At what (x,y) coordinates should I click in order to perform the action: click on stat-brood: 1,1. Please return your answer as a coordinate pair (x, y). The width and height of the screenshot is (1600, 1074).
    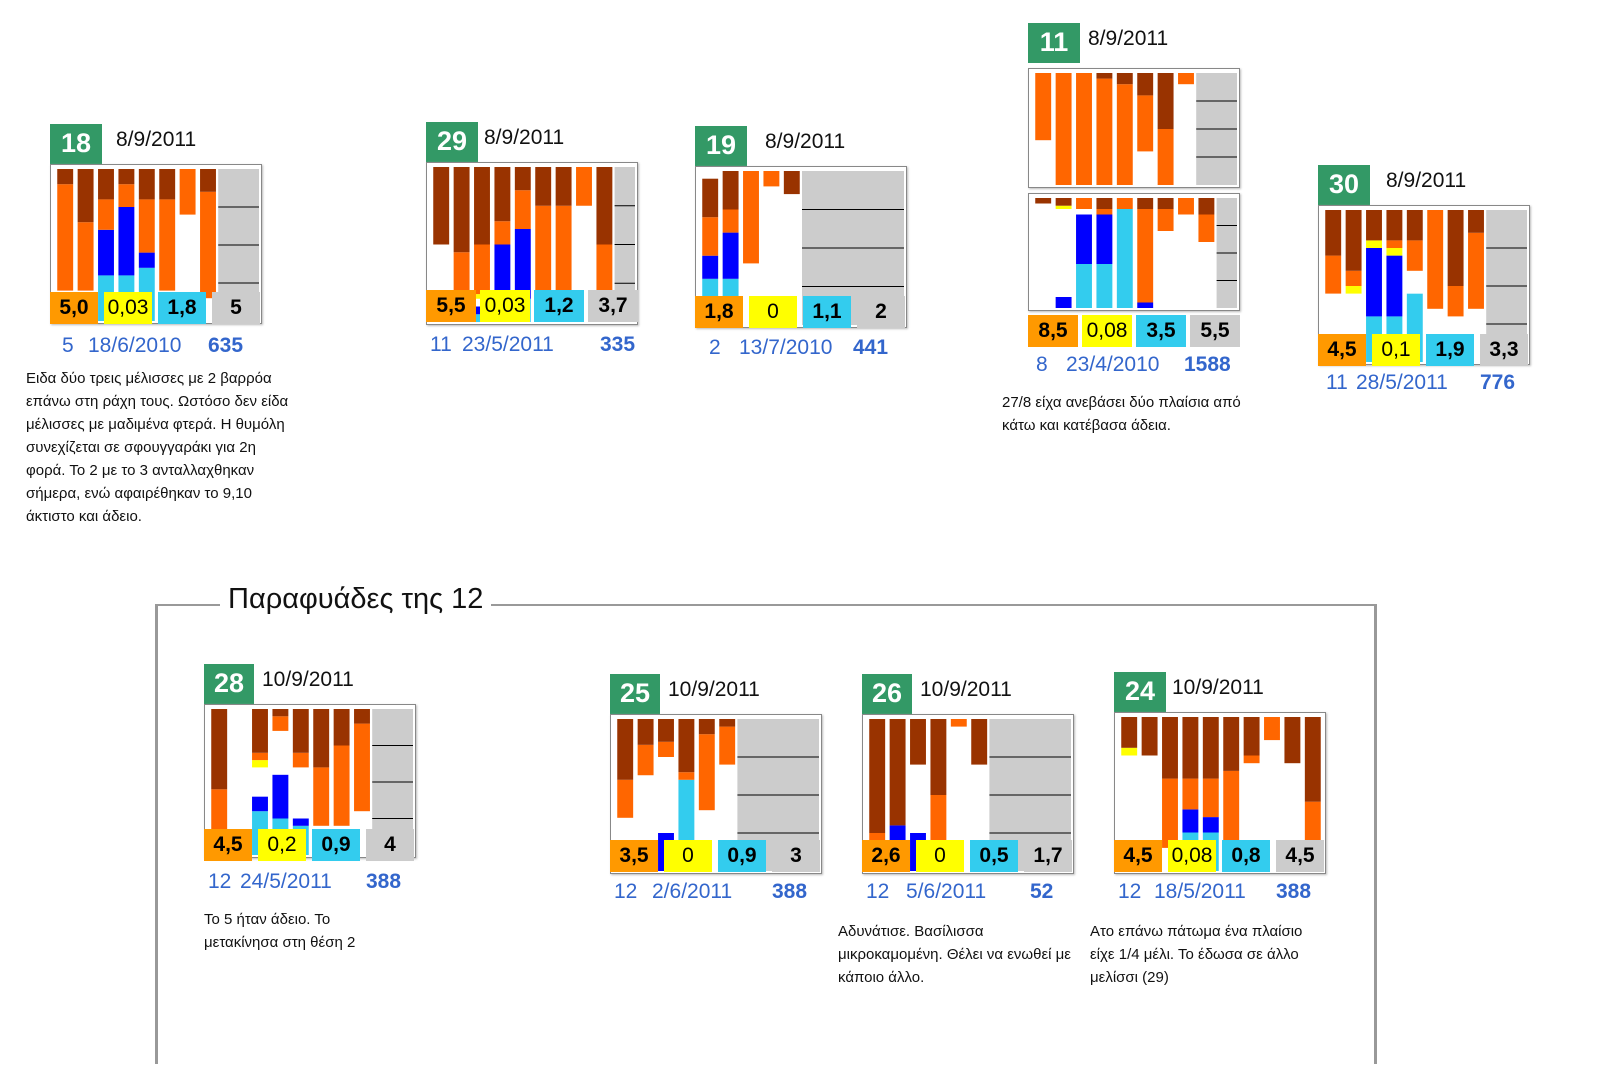
    Looking at the image, I should click on (827, 312).